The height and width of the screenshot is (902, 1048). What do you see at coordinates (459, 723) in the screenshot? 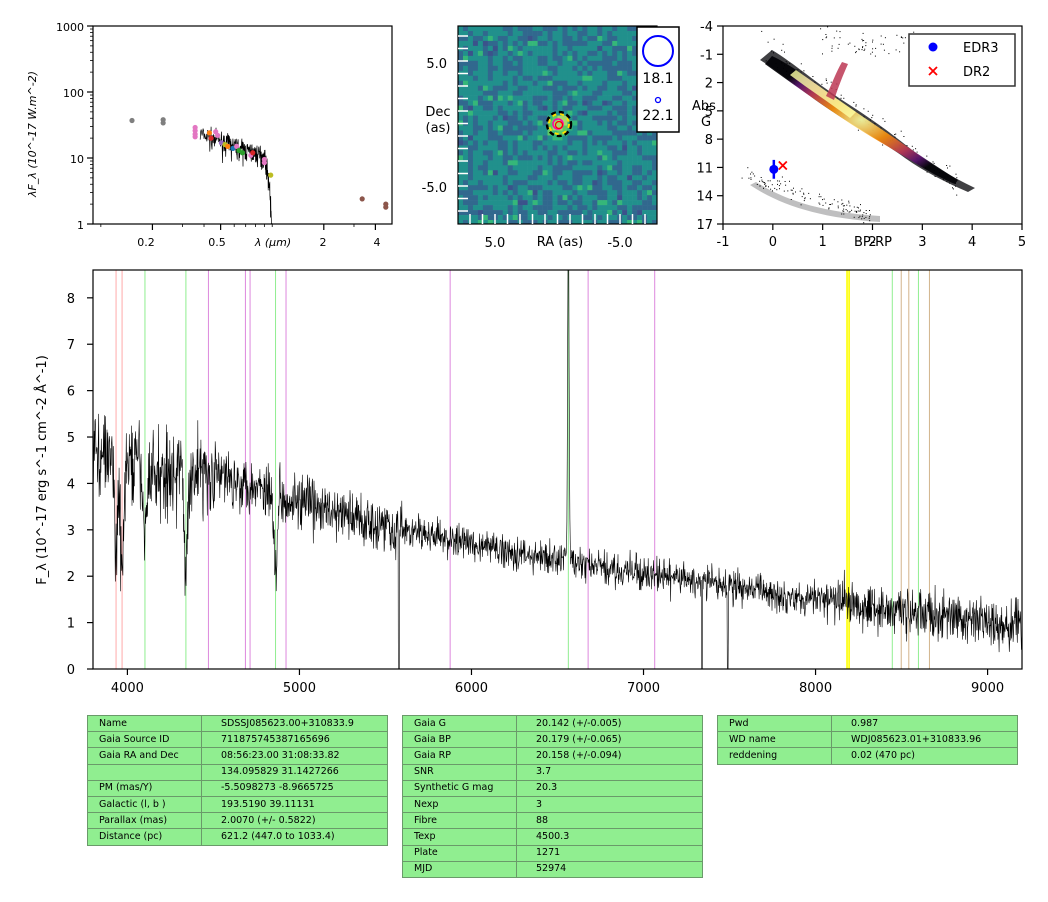
I see `table-key: Gaia G` at bounding box center [459, 723].